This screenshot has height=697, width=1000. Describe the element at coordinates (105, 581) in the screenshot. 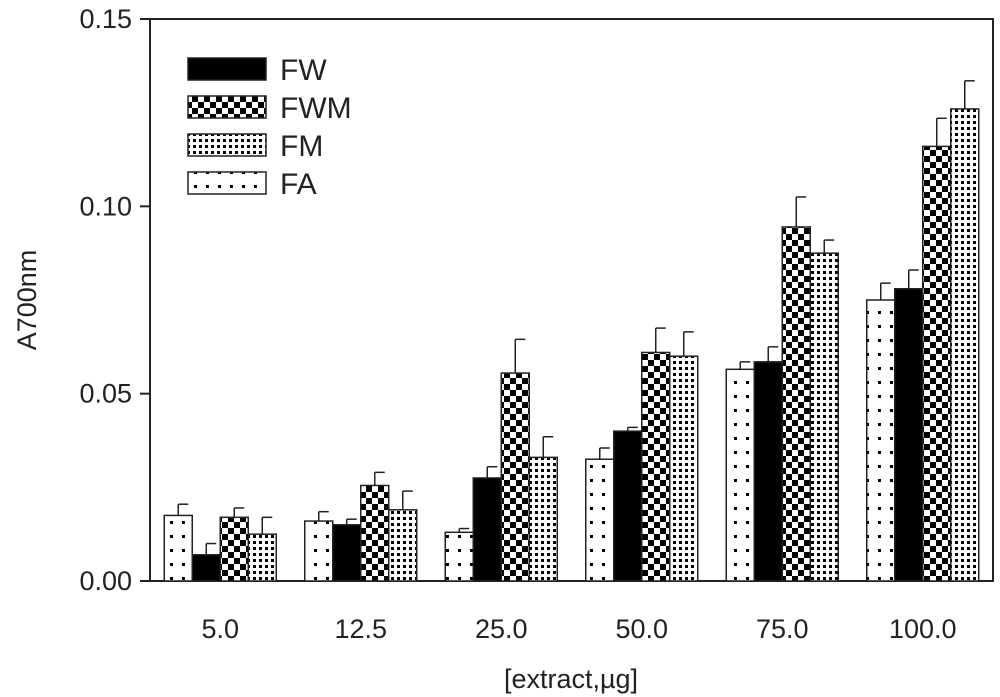

I see `y-tick-label: 0.00` at that location.